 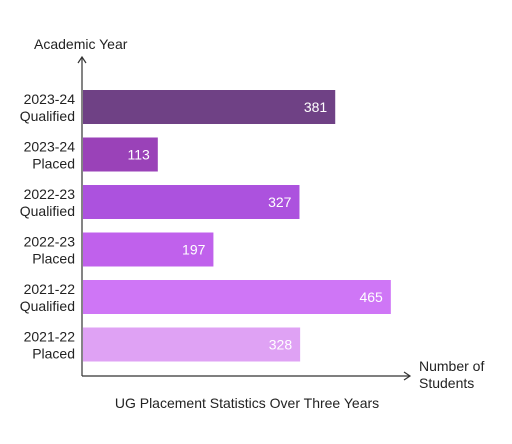 What do you see at coordinates (237, 297) in the screenshot?
I see `bar-2021-22-qualified` at bounding box center [237, 297].